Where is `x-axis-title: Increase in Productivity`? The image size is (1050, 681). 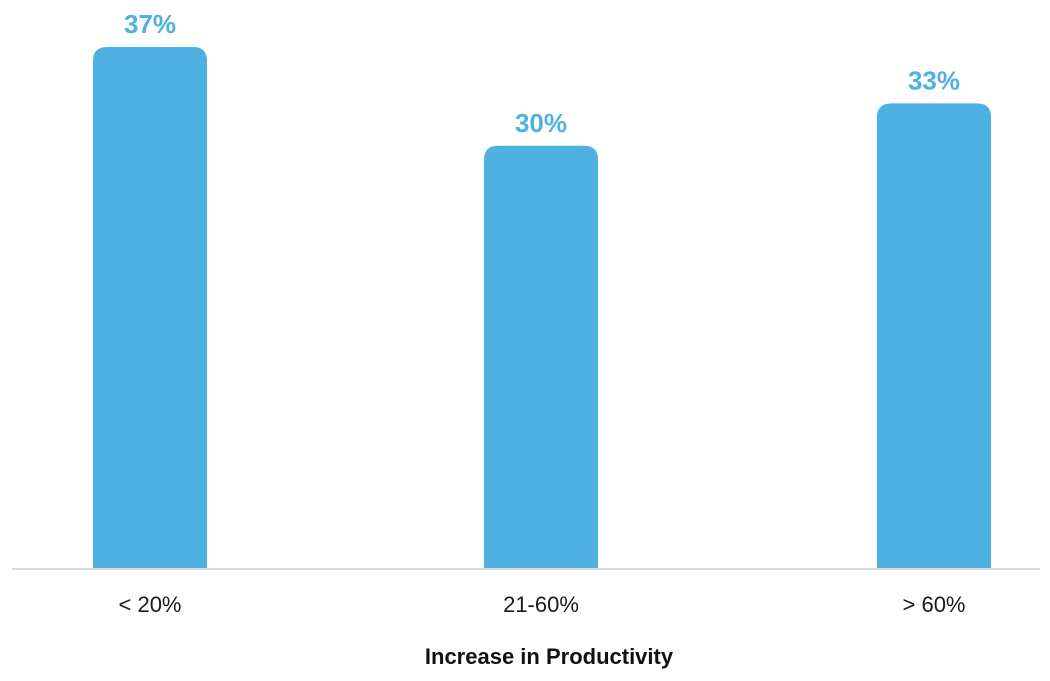
x-axis-title: Increase in Productivity is located at coordinates (549, 656).